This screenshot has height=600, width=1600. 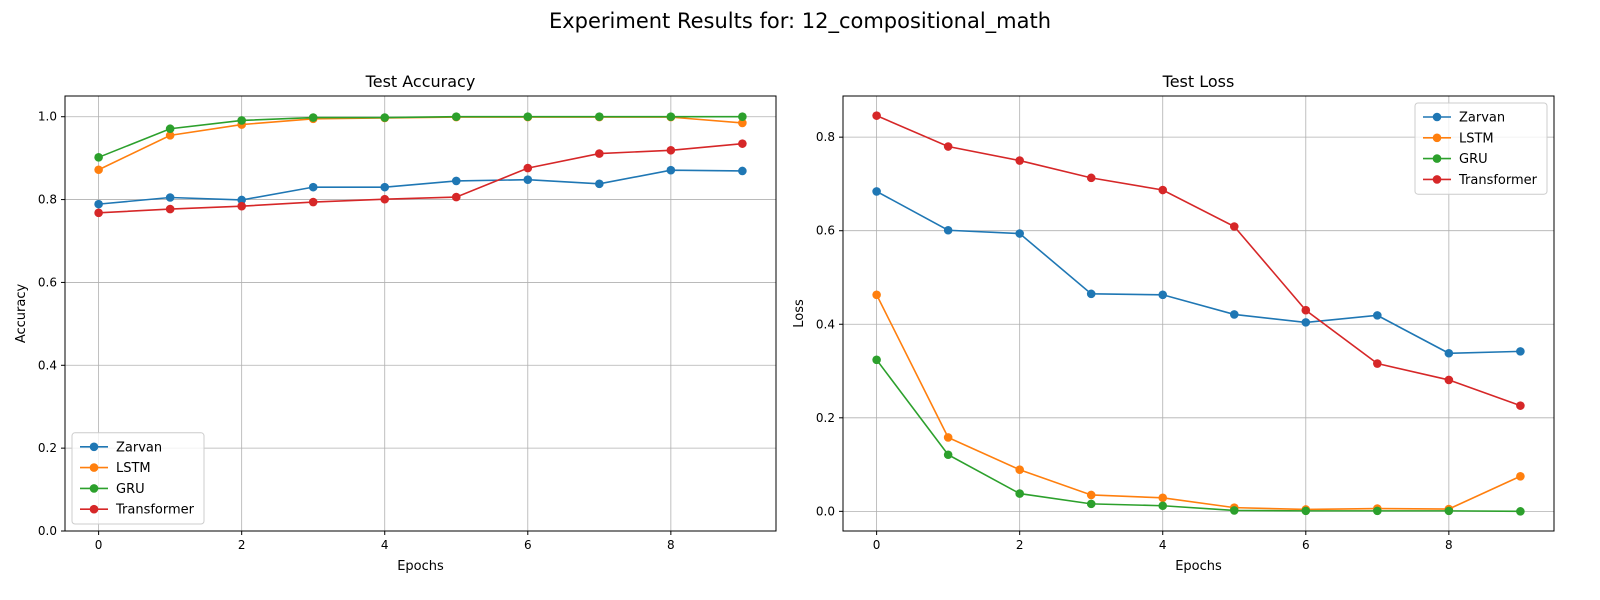 I want to click on loss-y-tick-label: 0.2, so click(x=825, y=418).